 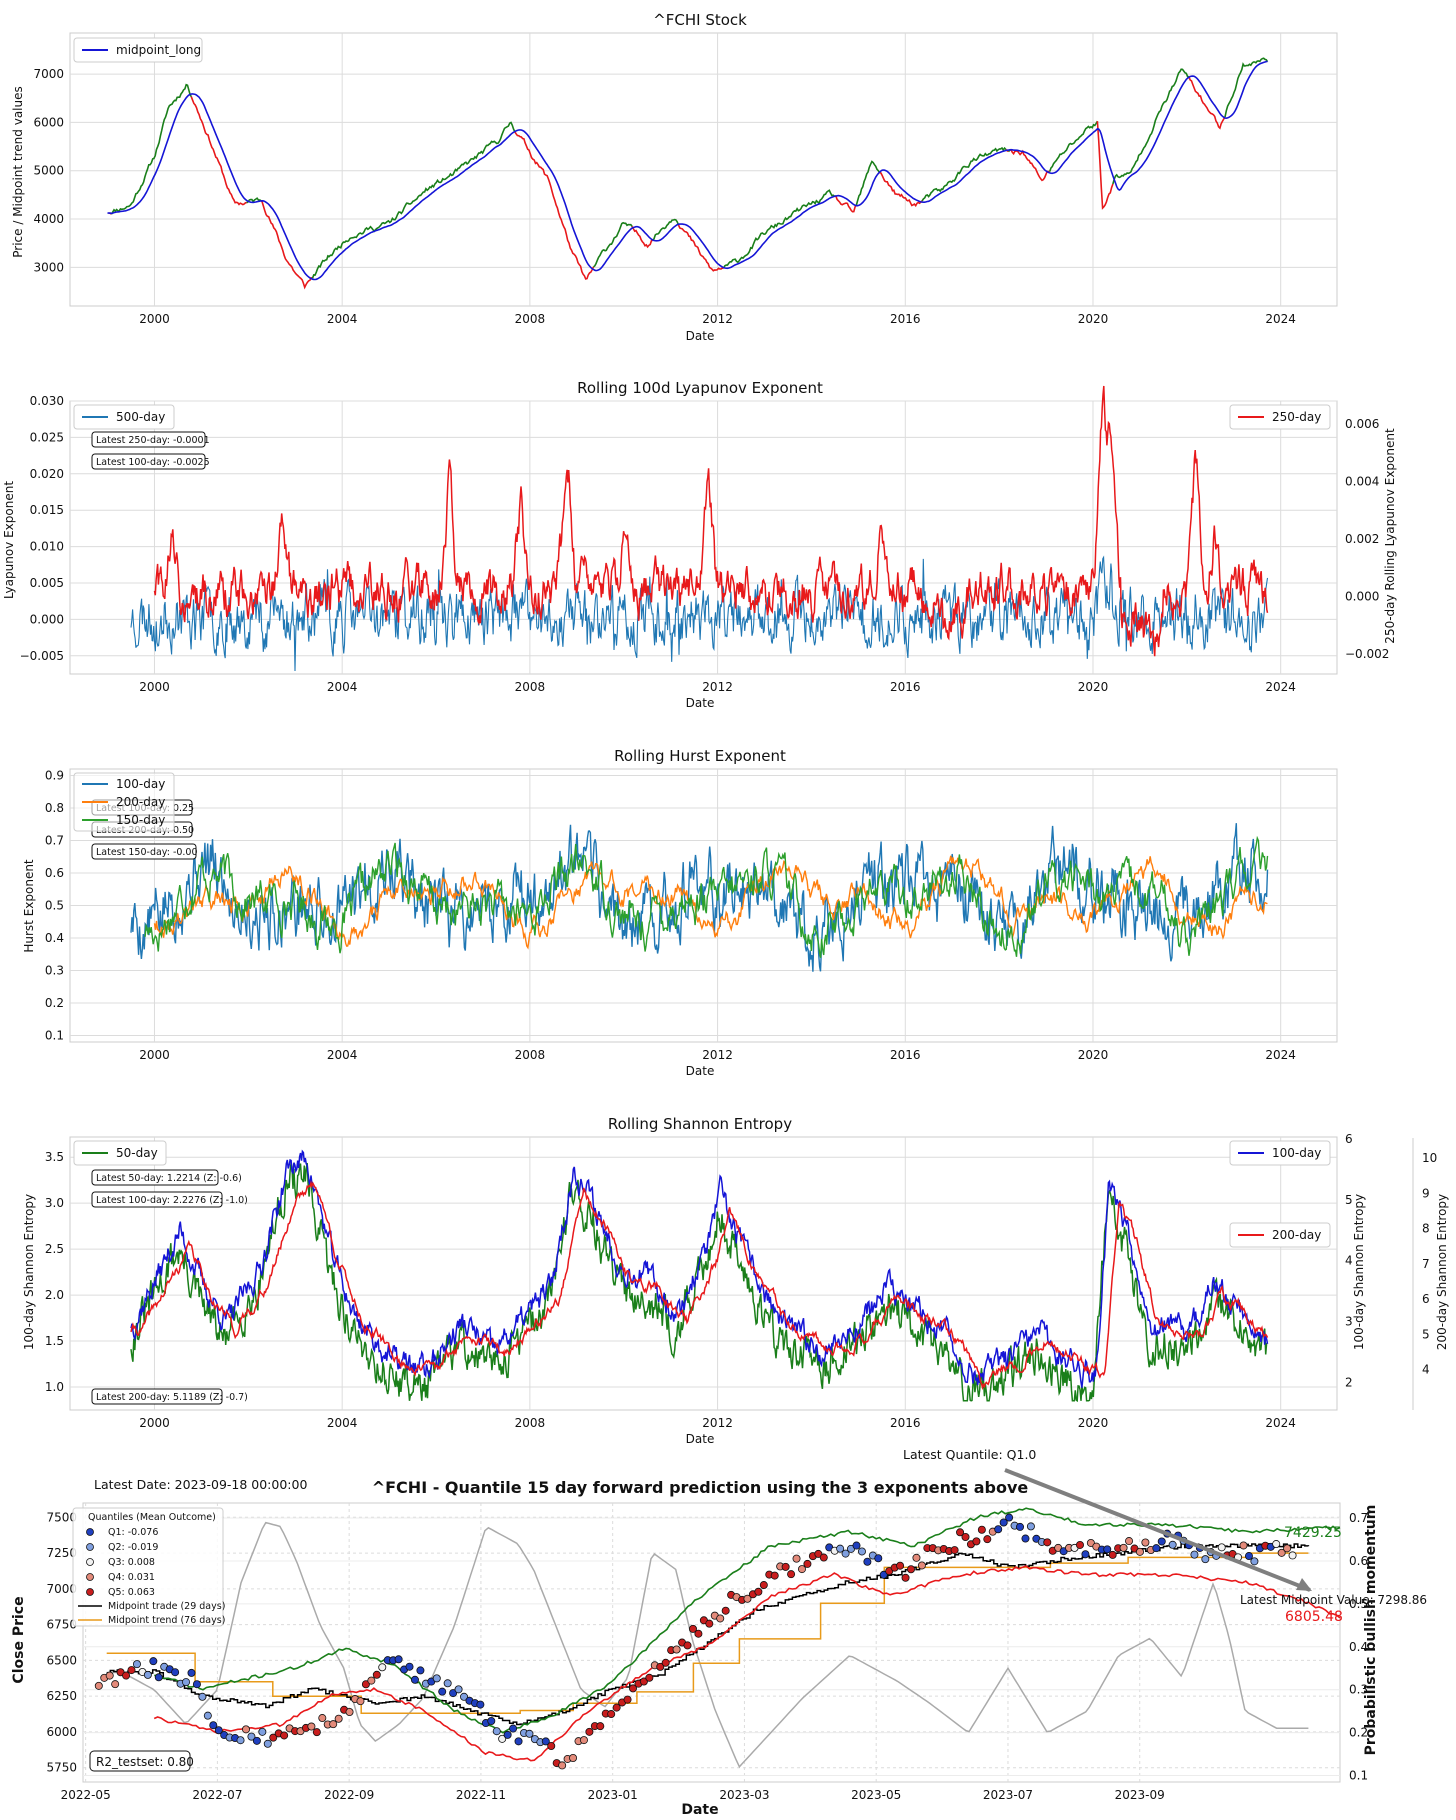 What do you see at coordinates (1426, 1369) in the screenshot?
I see `panel-entropy-ytick-right2-4: 4` at bounding box center [1426, 1369].